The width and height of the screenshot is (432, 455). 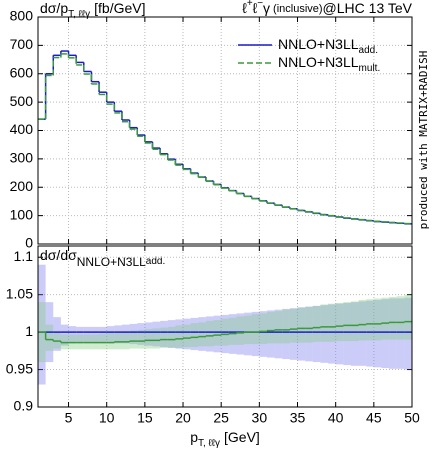 I want to click on y-tick-label: 0.9, so click(x=24, y=406).